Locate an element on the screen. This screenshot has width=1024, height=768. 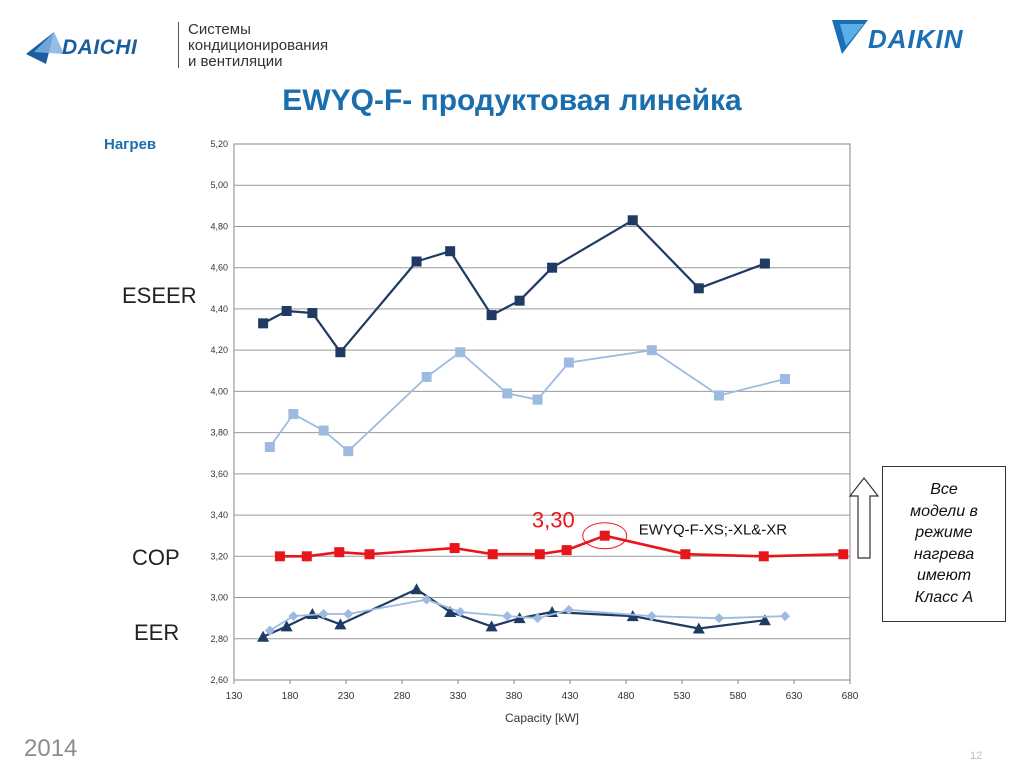
series-label-eer: EER is located at coordinates (157, 632).